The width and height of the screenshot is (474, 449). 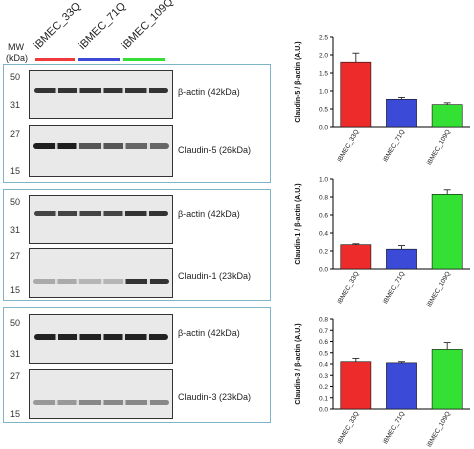 What do you see at coordinates (323, 74) in the screenshot?
I see `y-tick-label: 1.5` at bounding box center [323, 74].